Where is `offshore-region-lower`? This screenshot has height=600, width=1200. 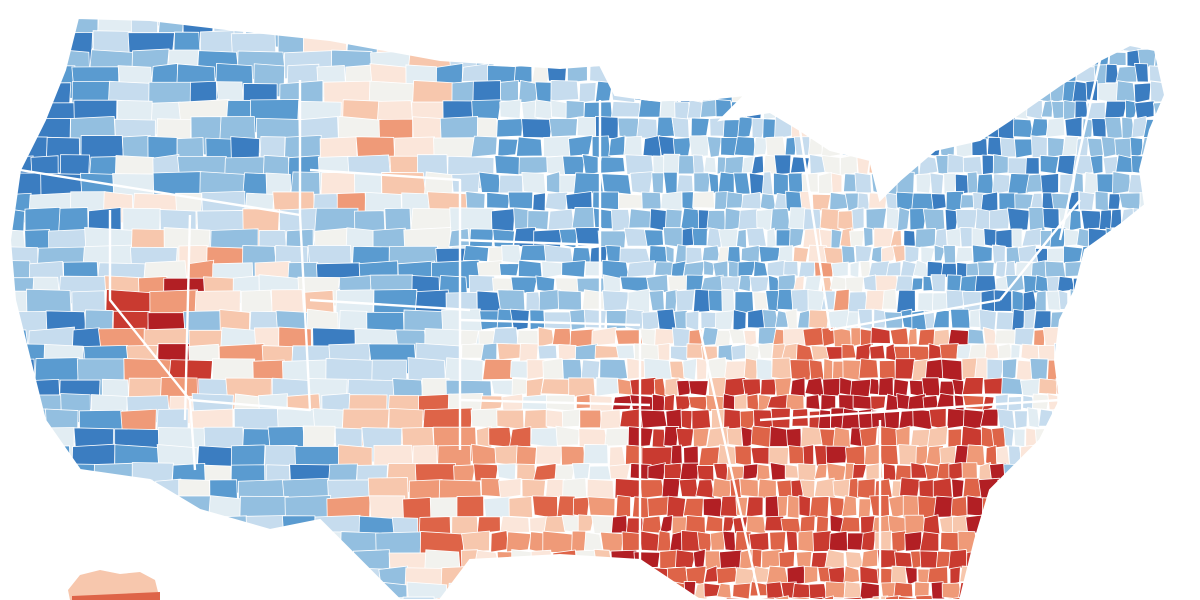
offshore-region-lower is located at coordinates (116, 596).